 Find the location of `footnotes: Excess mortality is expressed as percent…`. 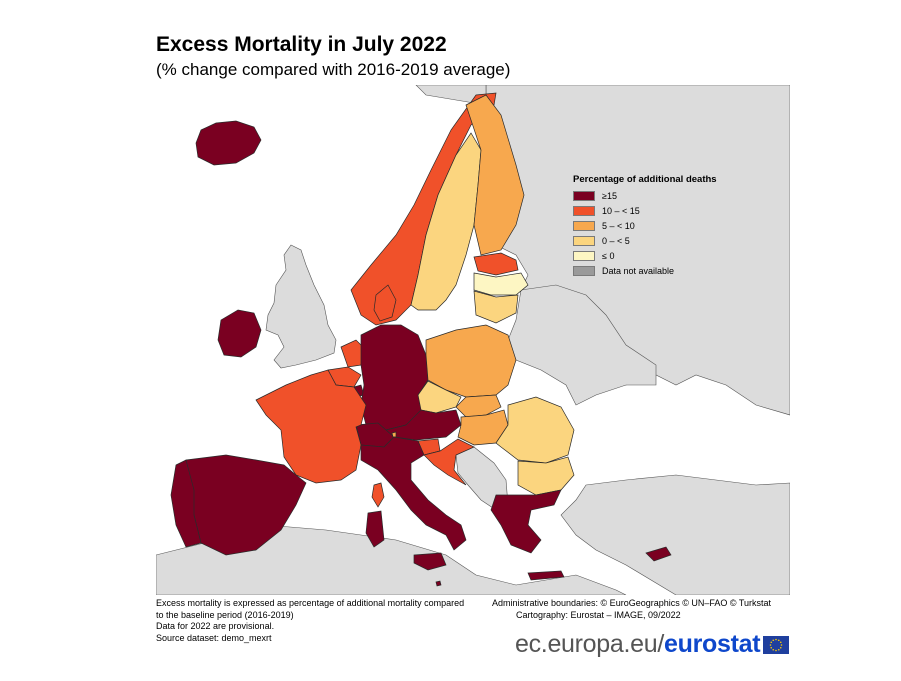

footnotes: Excess mortality is expressed as percent… is located at coordinates (310, 621).